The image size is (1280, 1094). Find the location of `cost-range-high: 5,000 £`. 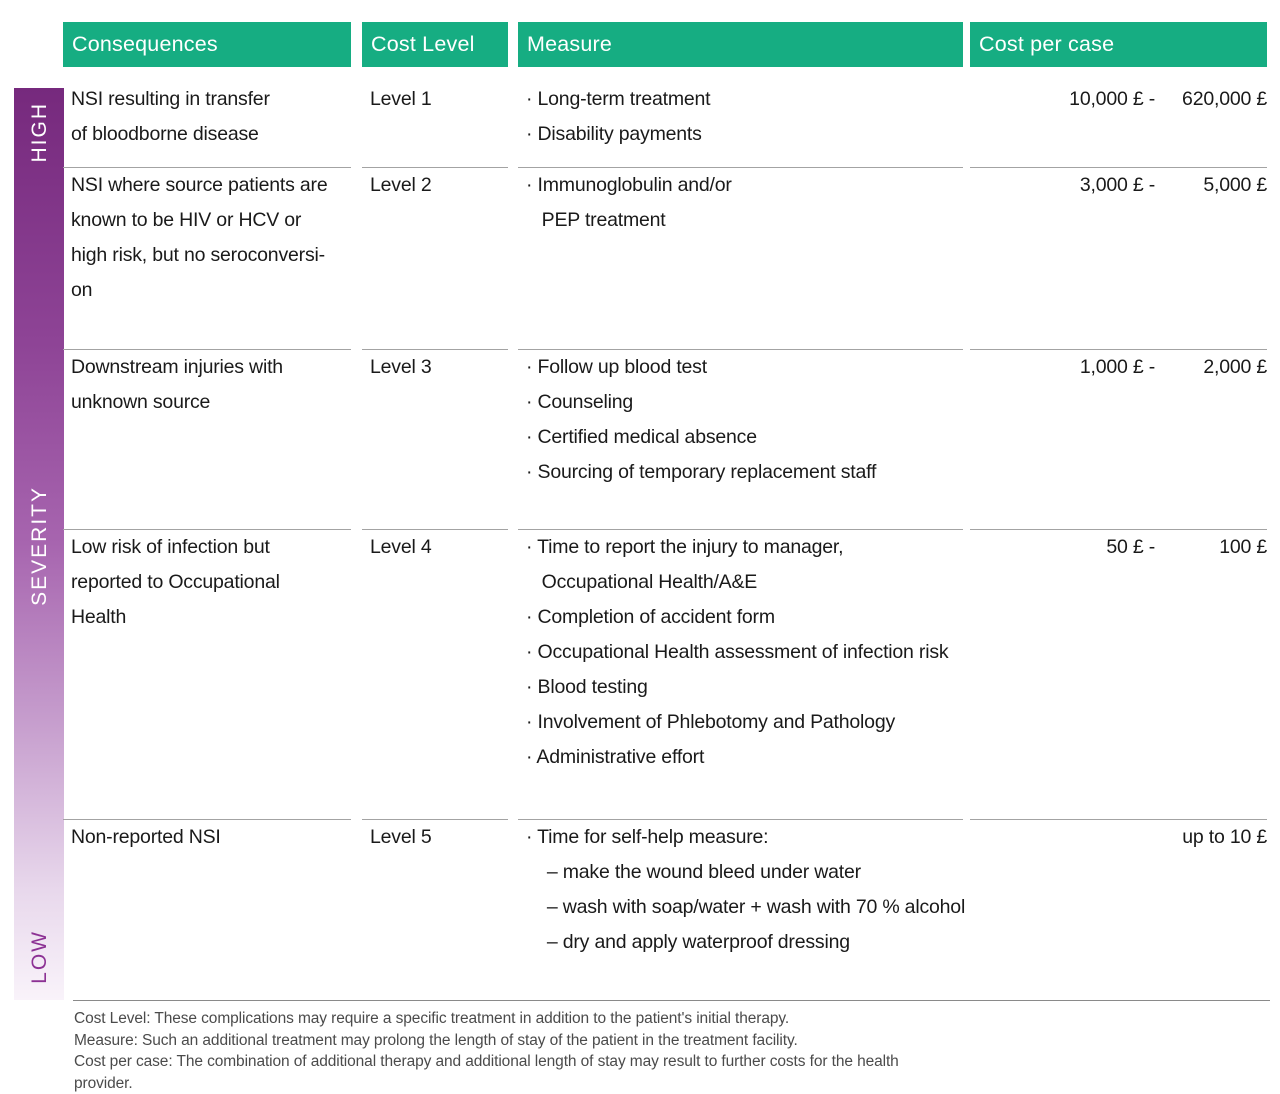

cost-range-high: 5,000 £ is located at coordinates (1235, 185).